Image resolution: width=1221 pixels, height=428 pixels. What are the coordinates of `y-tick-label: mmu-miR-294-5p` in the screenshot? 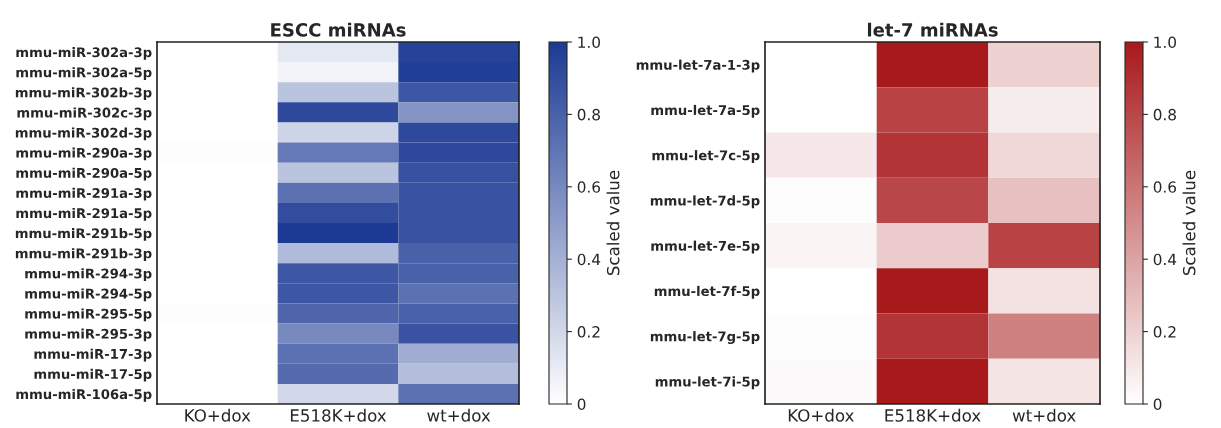 It's located at (88, 295).